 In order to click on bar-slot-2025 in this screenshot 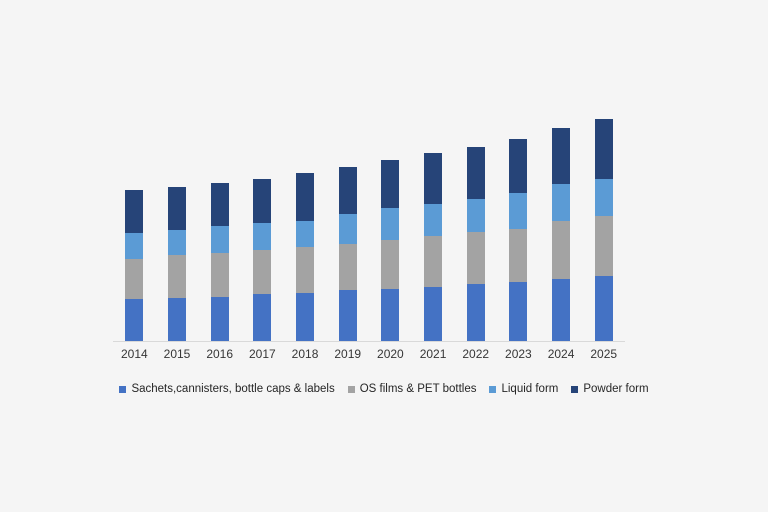, I will do `click(603, 225)`.